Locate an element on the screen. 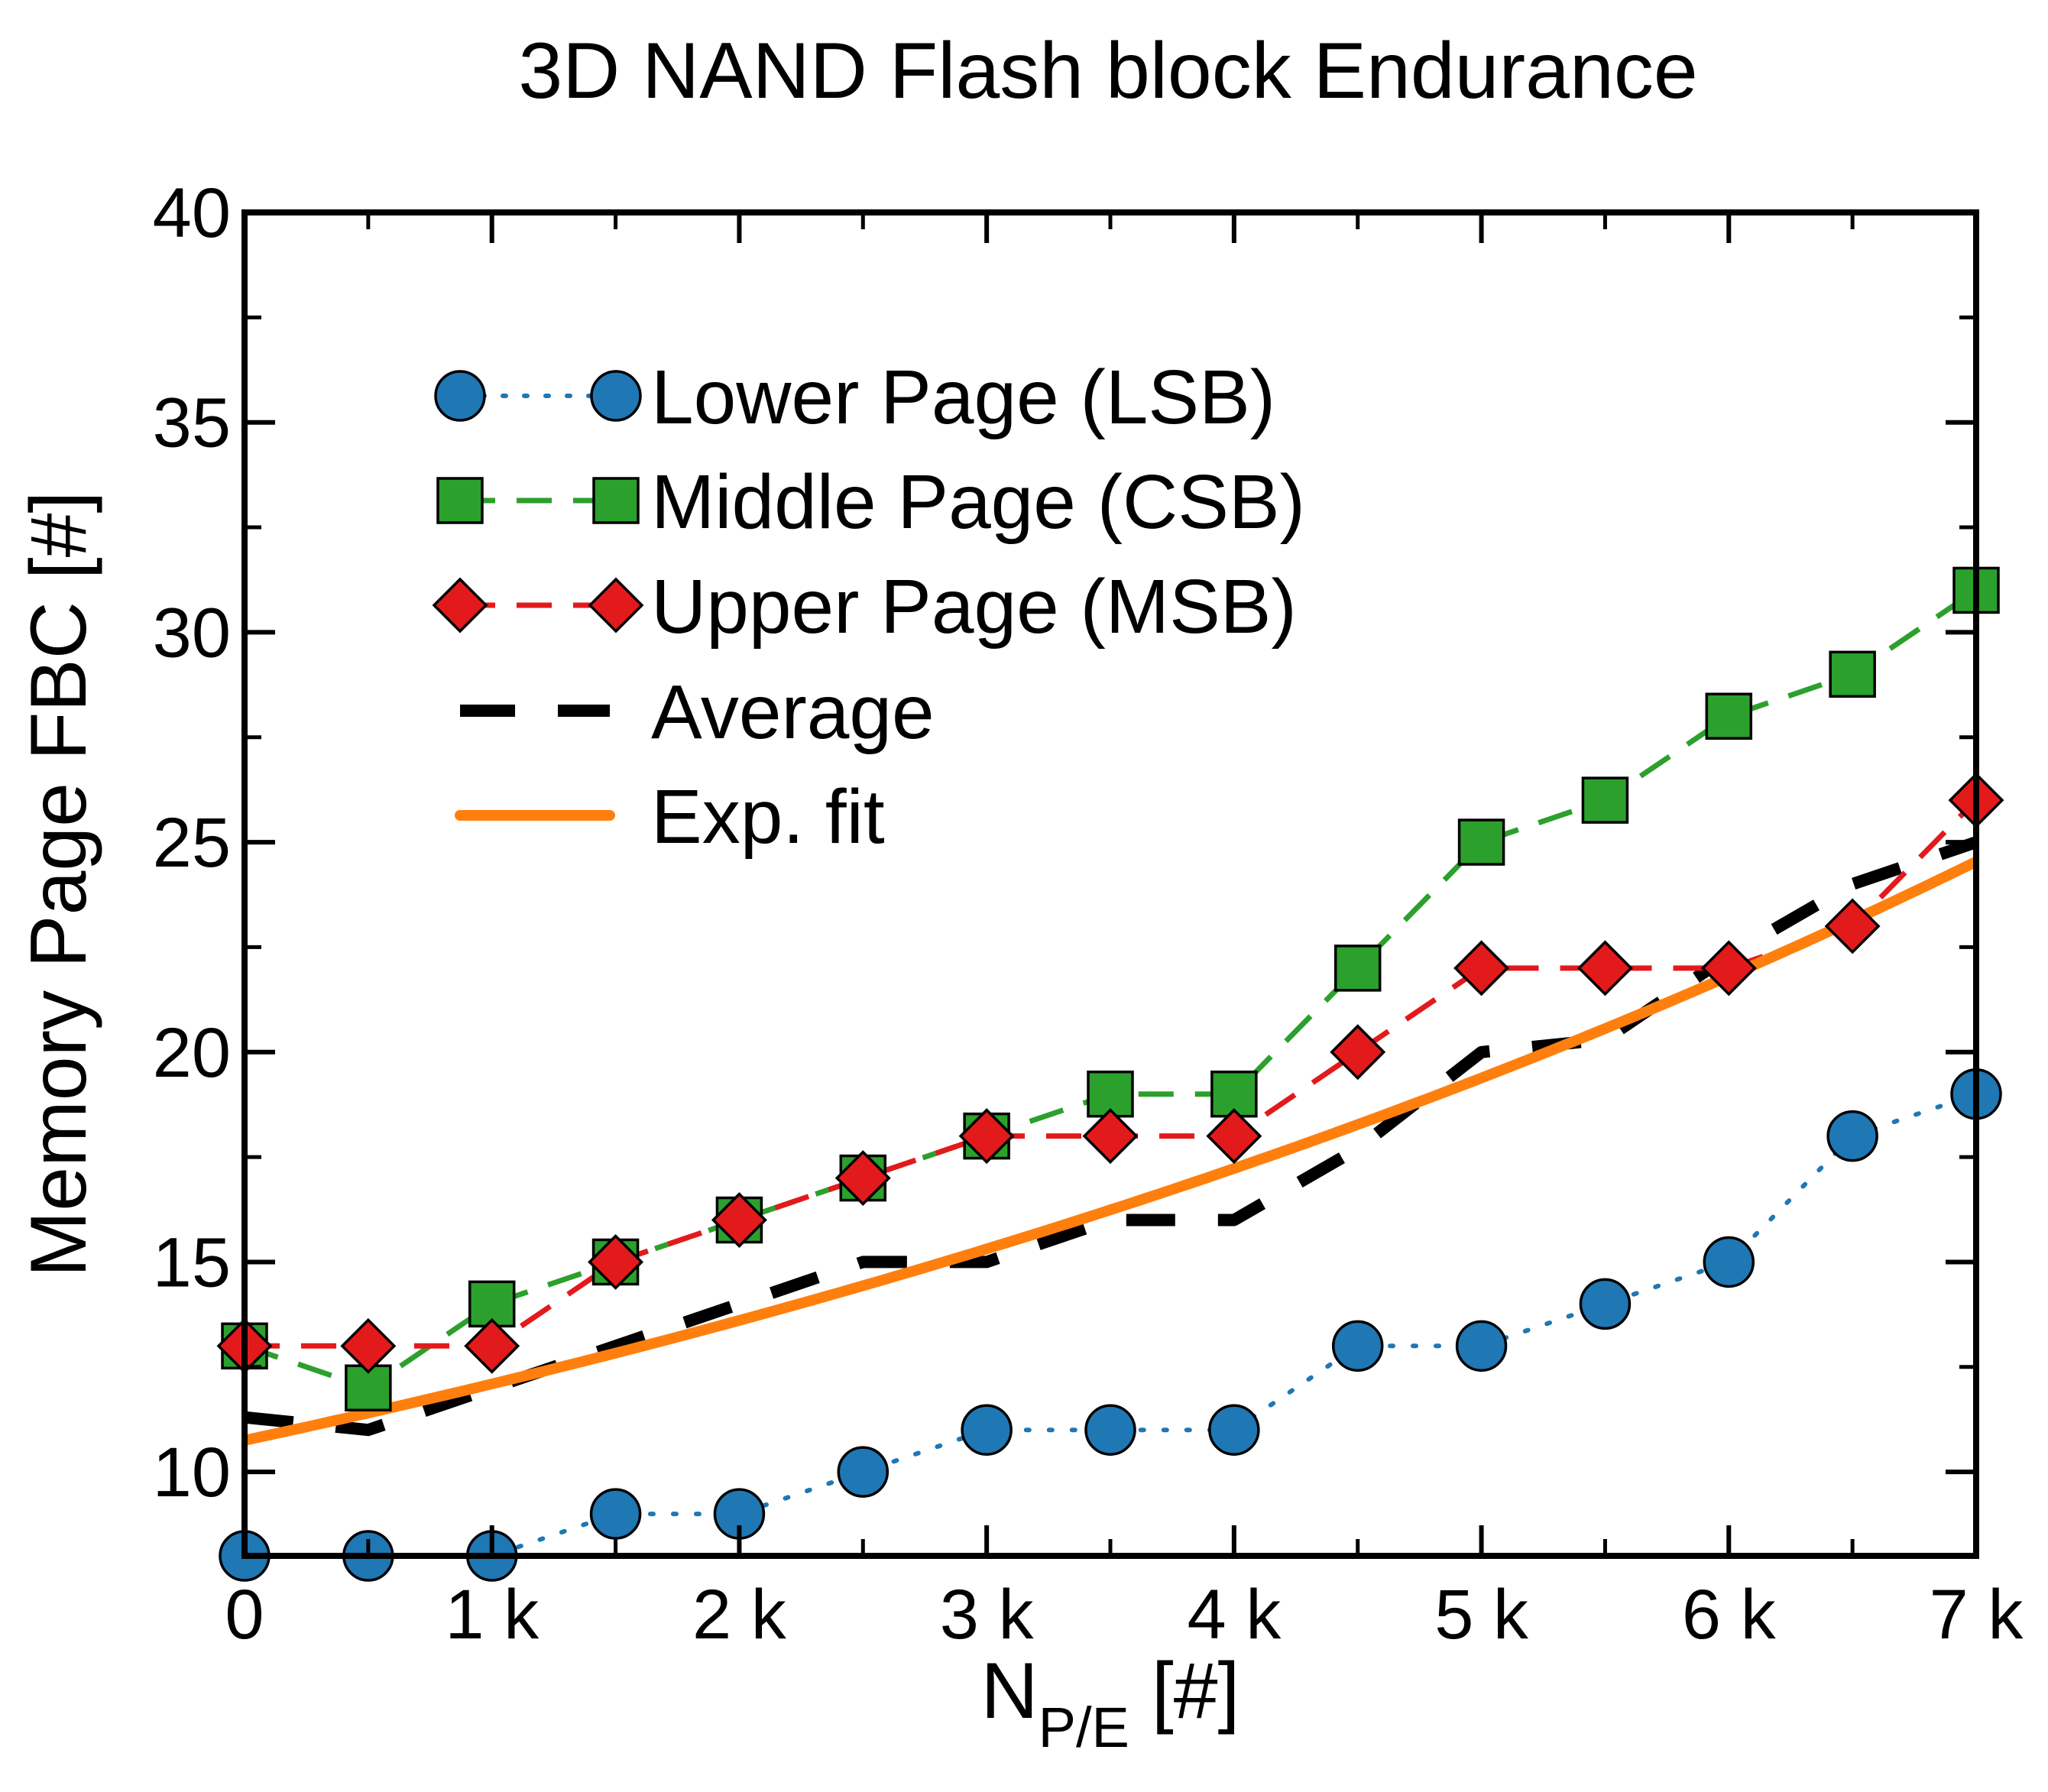 This screenshot has width=2048, height=1792. legend-label-upper-page-msb: Upper Page (MSB) is located at coordinates (974, 607).